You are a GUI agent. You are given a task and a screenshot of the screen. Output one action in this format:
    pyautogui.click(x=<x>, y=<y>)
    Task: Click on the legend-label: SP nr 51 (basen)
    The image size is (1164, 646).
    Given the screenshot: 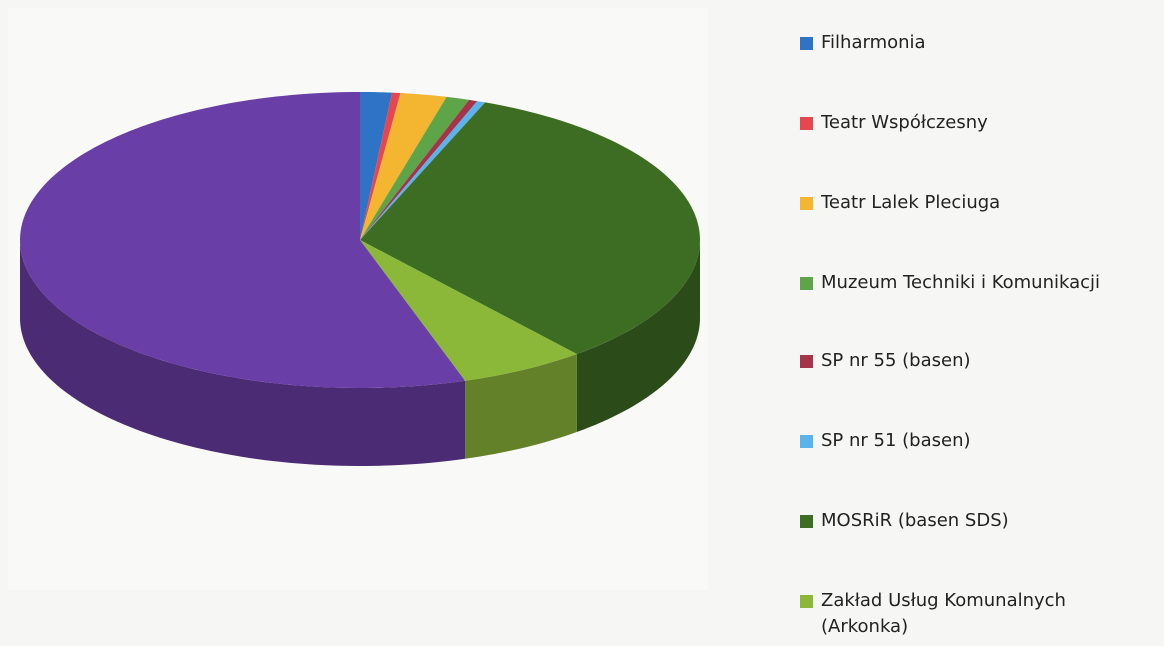 What is the action you would take?
    pyautogui.click(x=896, y=440)
    